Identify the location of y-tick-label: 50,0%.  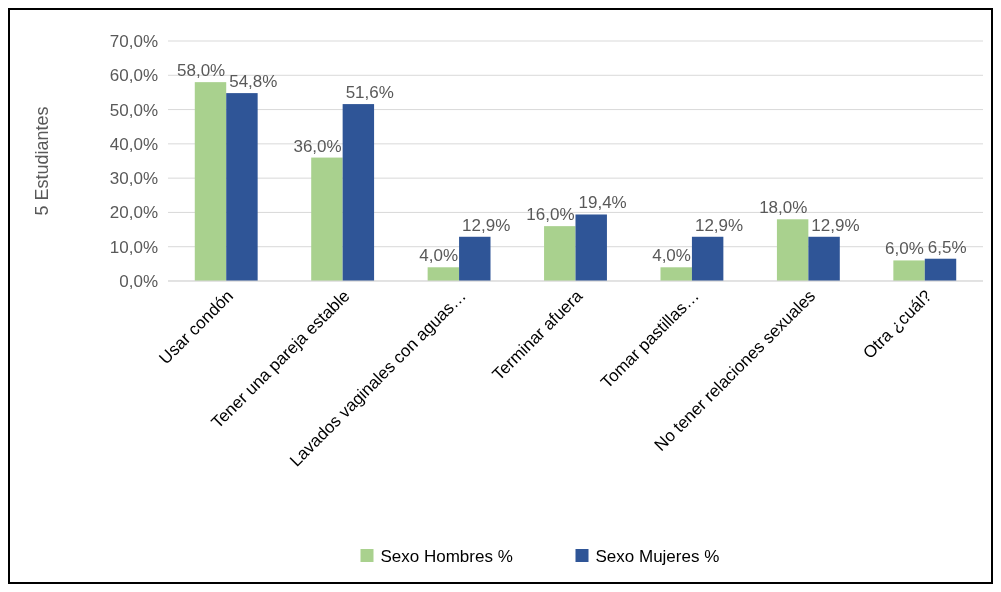
(133, 110).